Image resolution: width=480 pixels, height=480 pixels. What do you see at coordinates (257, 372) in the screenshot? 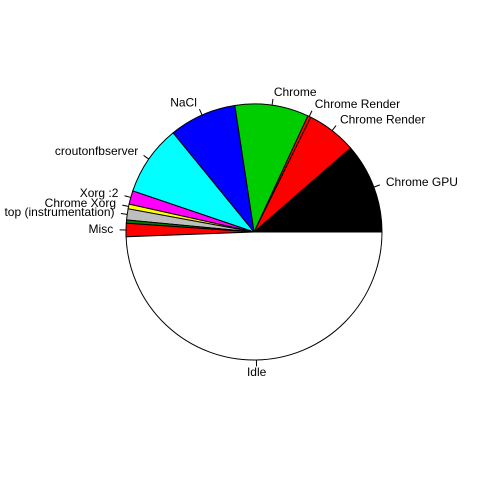
I see `slice-label: Idle` at bounding box center [257, 372].